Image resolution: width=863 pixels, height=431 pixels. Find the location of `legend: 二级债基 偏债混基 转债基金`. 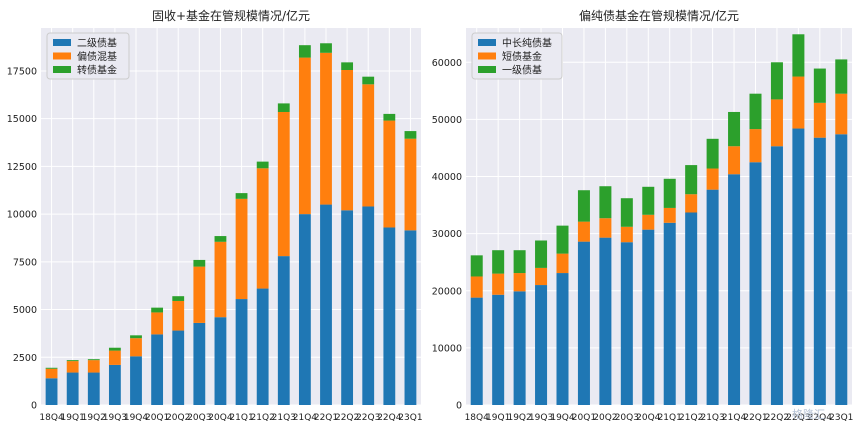

legend: 二级债基 偏债混基 转债基金 is located at coordinates (88, 56).